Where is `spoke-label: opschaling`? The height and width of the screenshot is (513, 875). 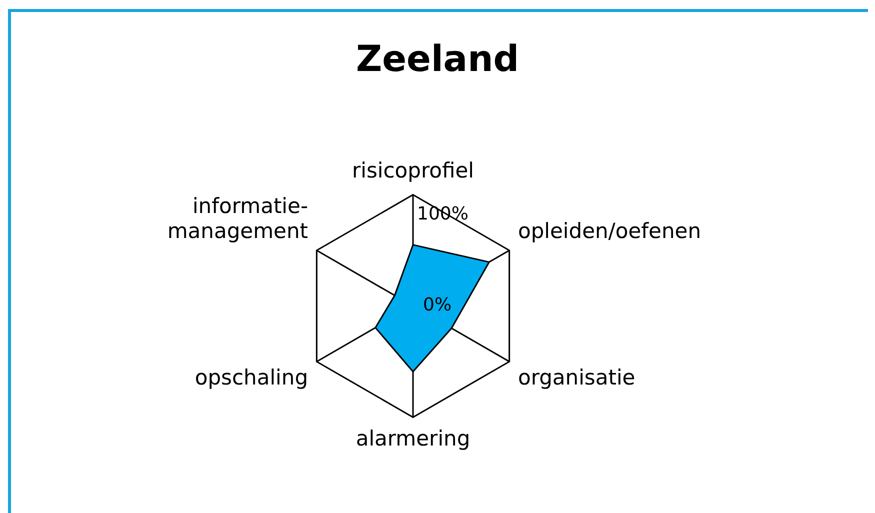 spoke-label: opschaling is located at coordinates (251, 378).